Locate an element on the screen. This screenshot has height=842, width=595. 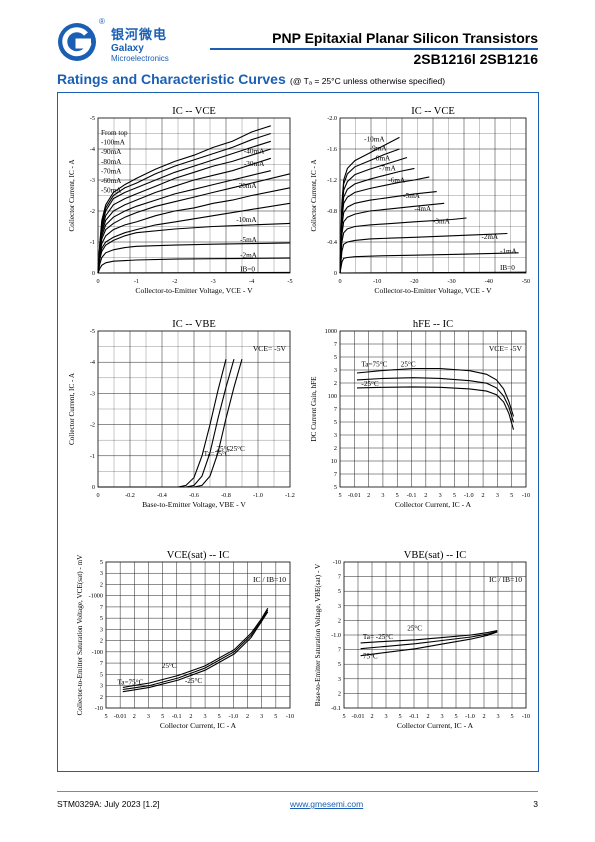
x-tick-label: 0 is located at coordinates (339, 281).